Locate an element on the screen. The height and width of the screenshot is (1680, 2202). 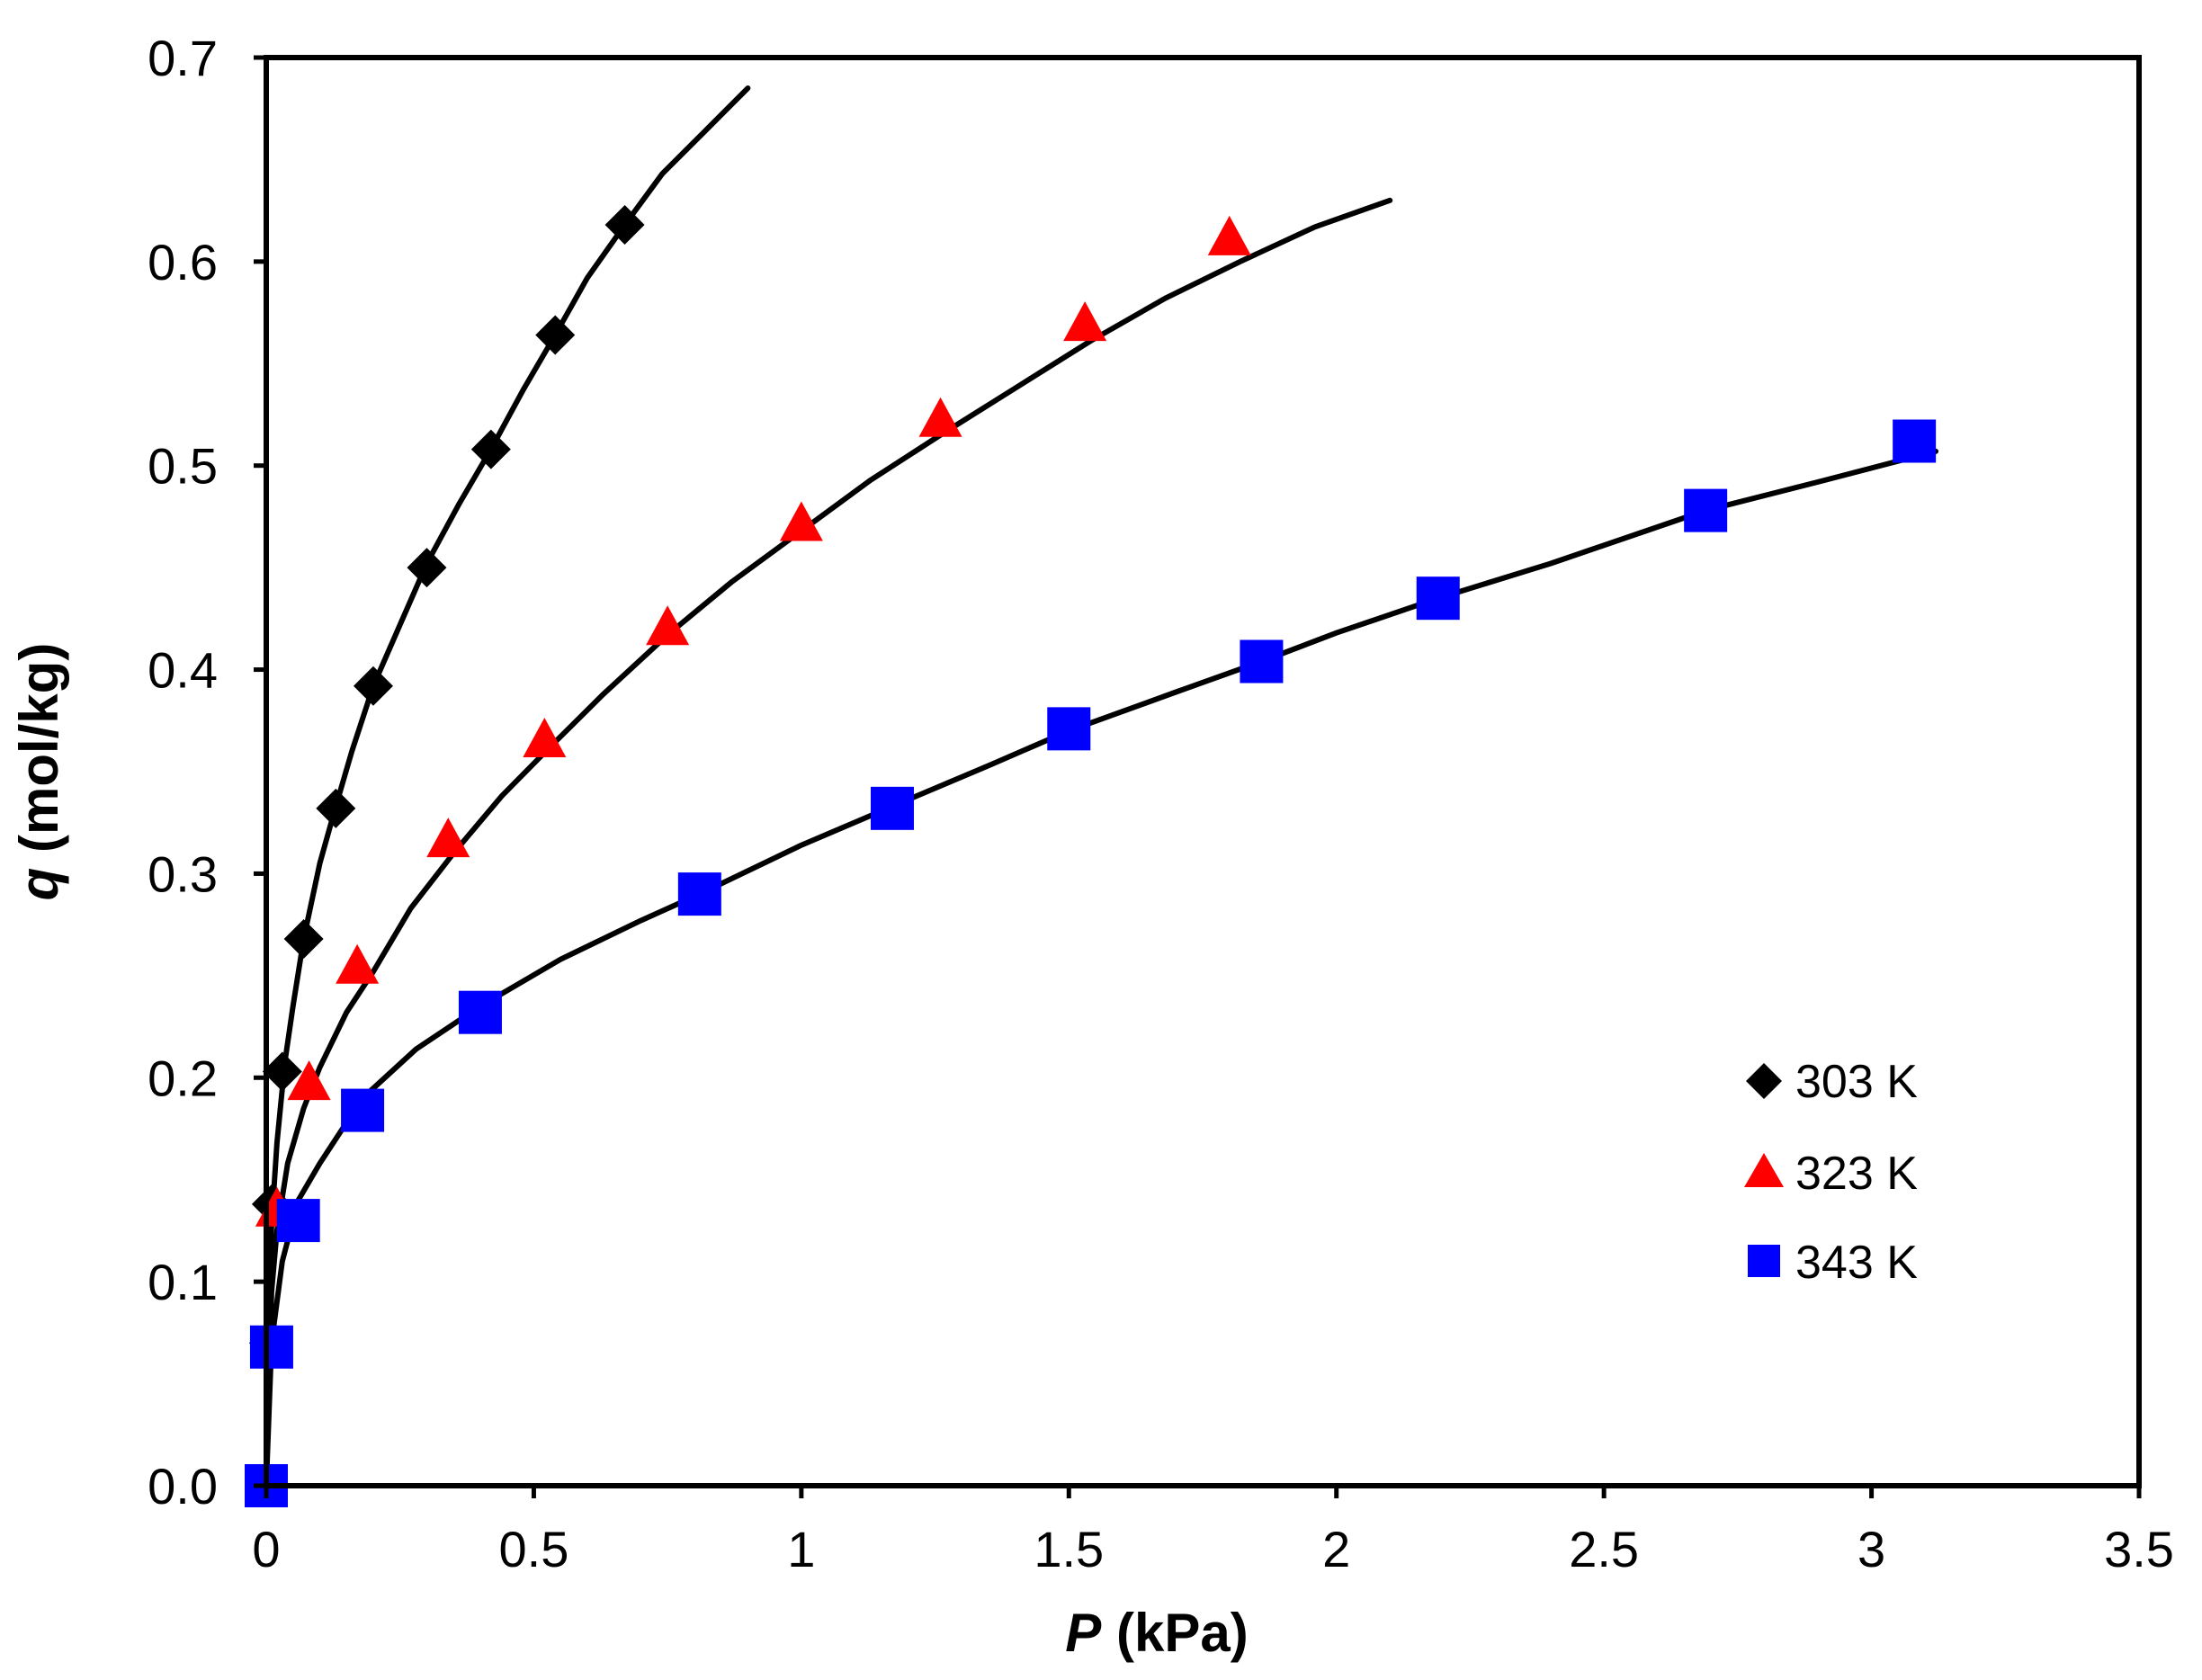
x-tick-label: 1 is located at coordinates (801, 1549).